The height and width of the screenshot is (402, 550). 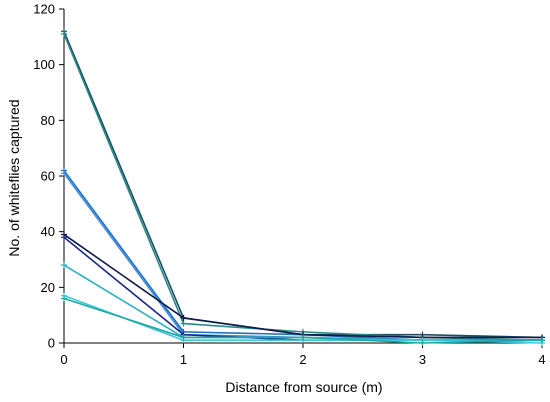 I want to click on x-axis-label: Distance from source (m), so click(x=303, y=387).